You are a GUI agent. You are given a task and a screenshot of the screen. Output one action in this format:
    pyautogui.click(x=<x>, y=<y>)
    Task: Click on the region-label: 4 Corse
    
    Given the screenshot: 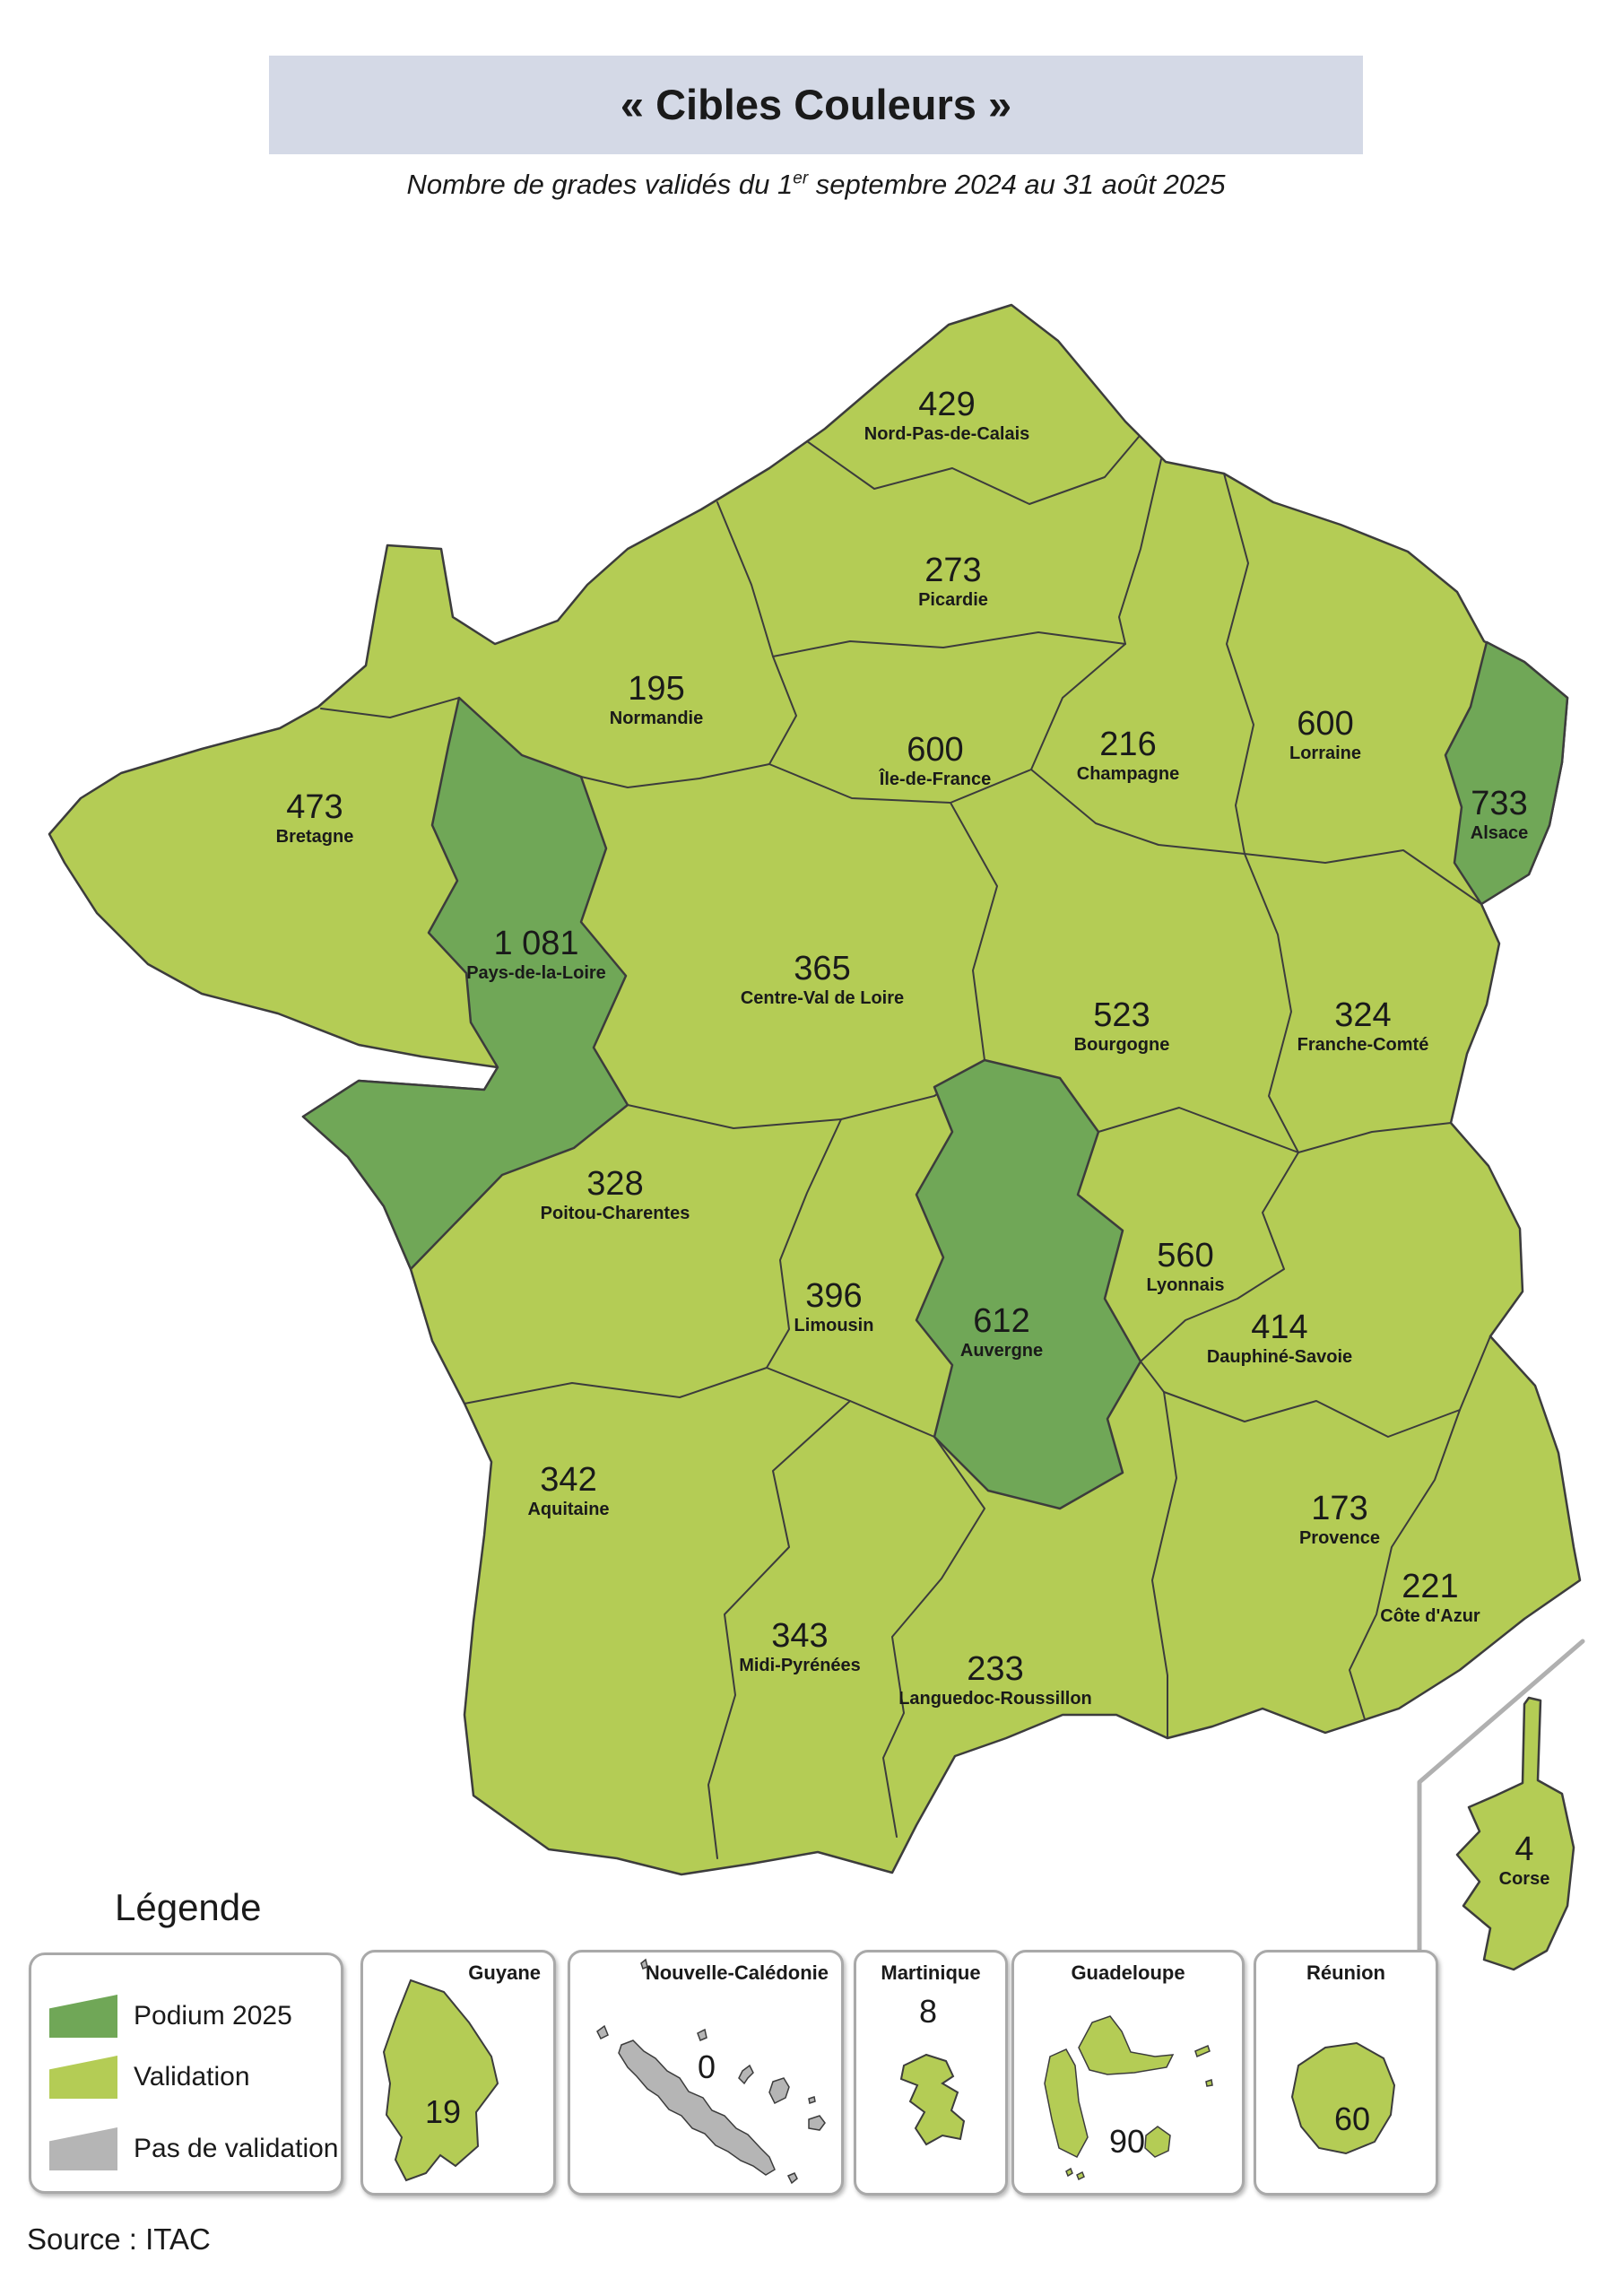 What is the action you would take?
    pyautogui.click(x=1524, y=1860)
    